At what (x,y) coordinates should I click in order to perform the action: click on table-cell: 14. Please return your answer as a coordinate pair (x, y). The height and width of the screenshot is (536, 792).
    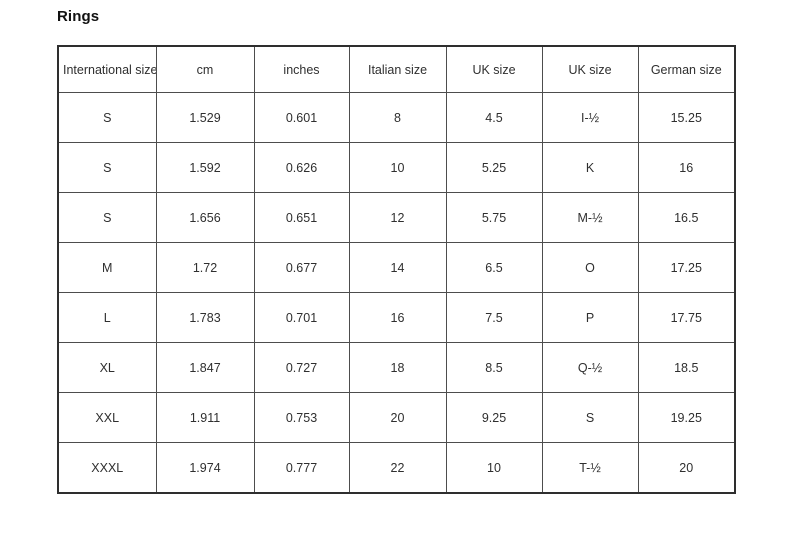
    Looking at the image, I should click on (397, 267).